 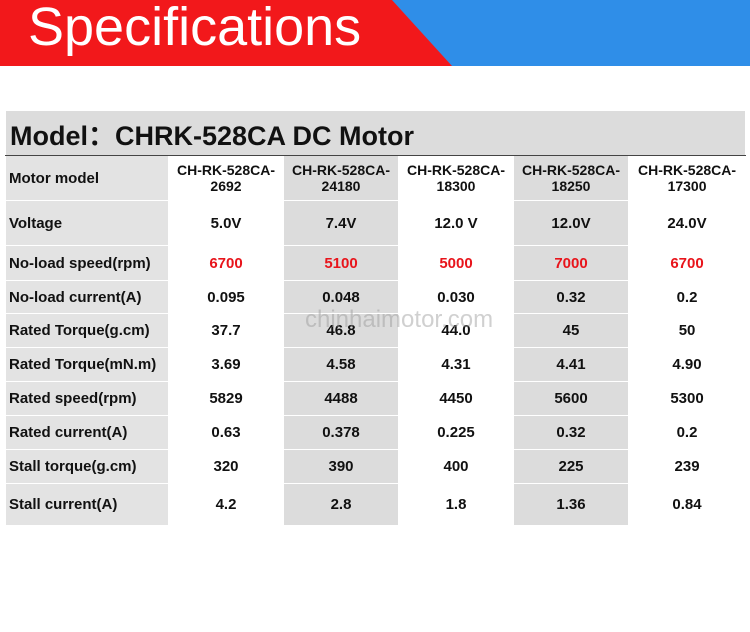 I want to click on table-cell: 239, so click(x=687, y=466).